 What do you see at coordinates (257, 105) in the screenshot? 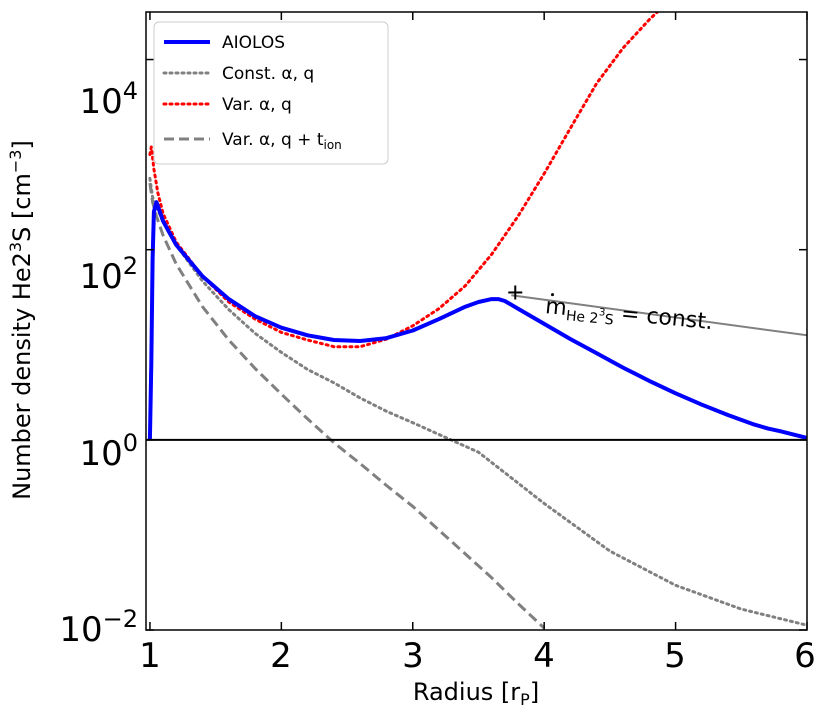
I see `legend-label-var: Var. α, q` at bounding box center [257, 105].